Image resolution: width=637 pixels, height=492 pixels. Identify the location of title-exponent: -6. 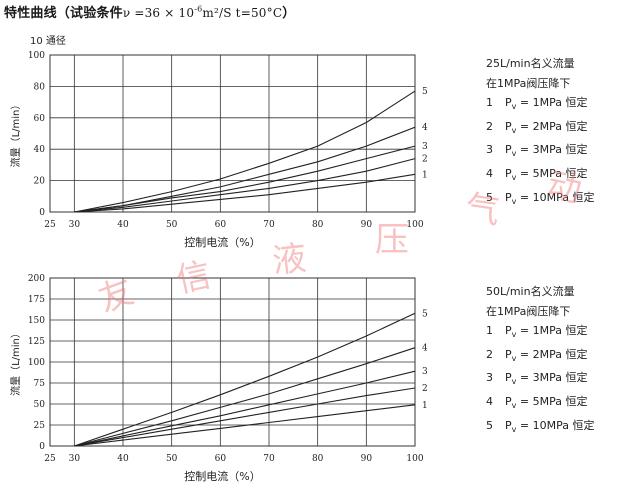
(198, 9).